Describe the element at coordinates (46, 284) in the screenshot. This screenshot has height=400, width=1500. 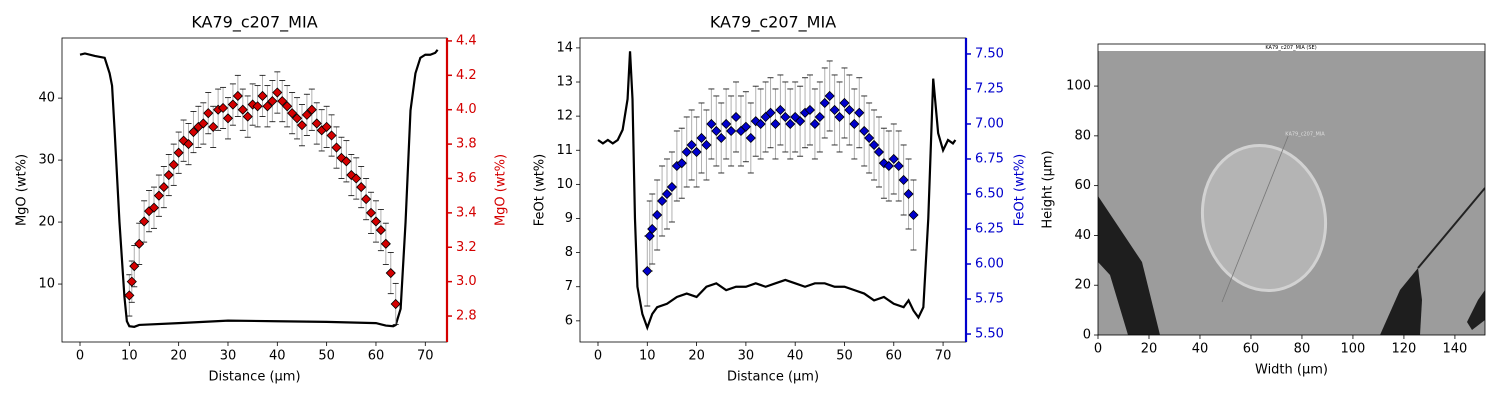
I see `y-tick-label: 10` at that location.